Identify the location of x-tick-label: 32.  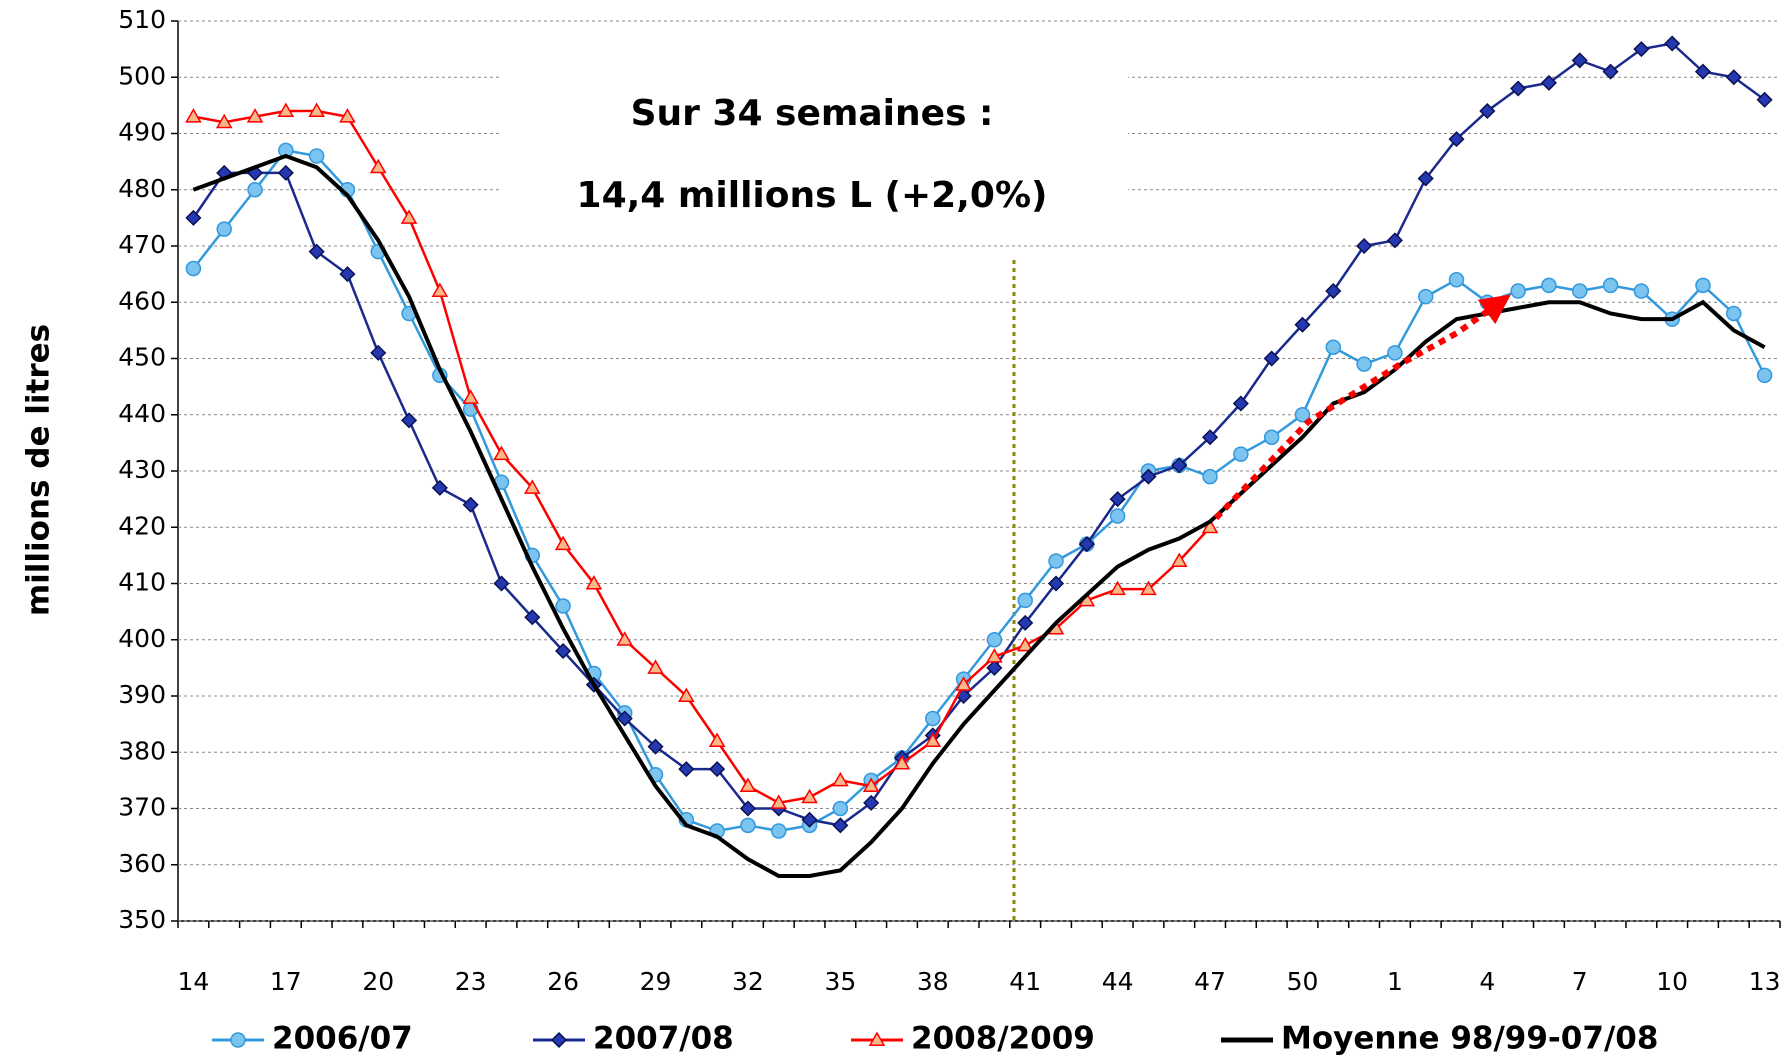
(748, 981).